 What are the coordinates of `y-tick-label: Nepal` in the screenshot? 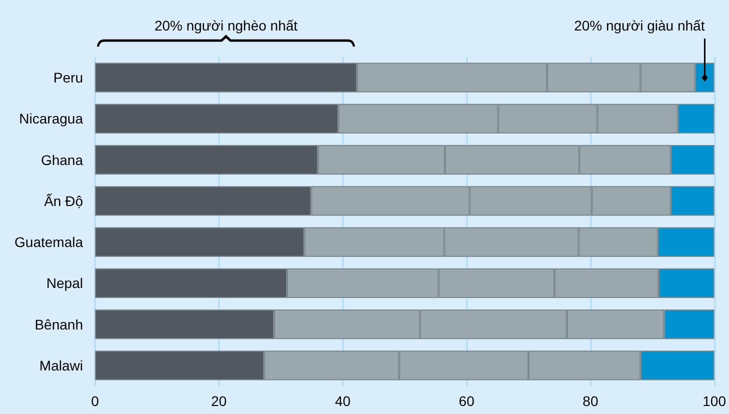 It's located at (64, 283).